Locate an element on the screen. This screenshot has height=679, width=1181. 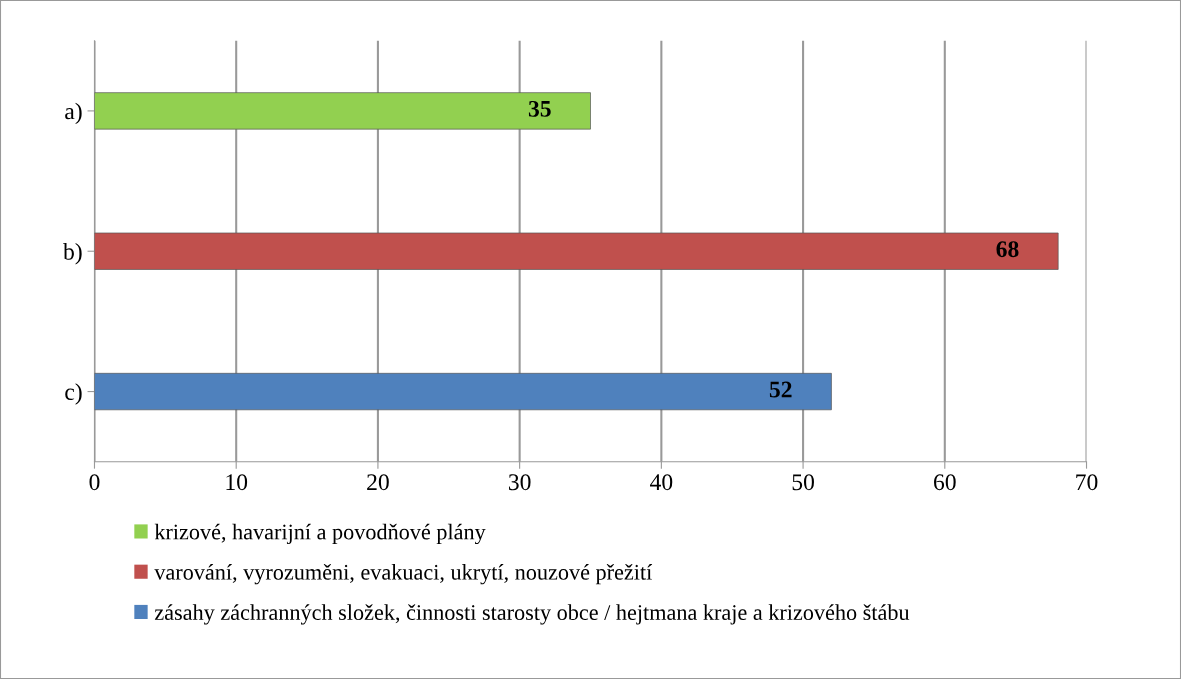
data-label: 68 is located at coordinates (1007, 249).